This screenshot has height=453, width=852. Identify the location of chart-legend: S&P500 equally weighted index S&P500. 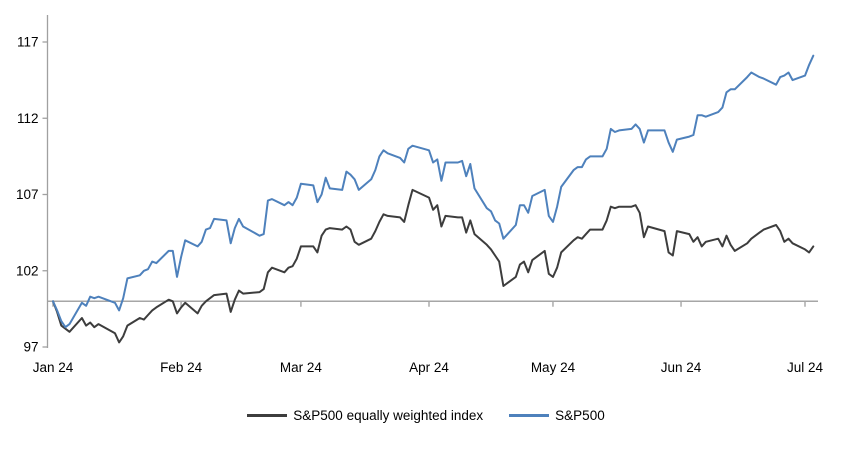
(426, 415).